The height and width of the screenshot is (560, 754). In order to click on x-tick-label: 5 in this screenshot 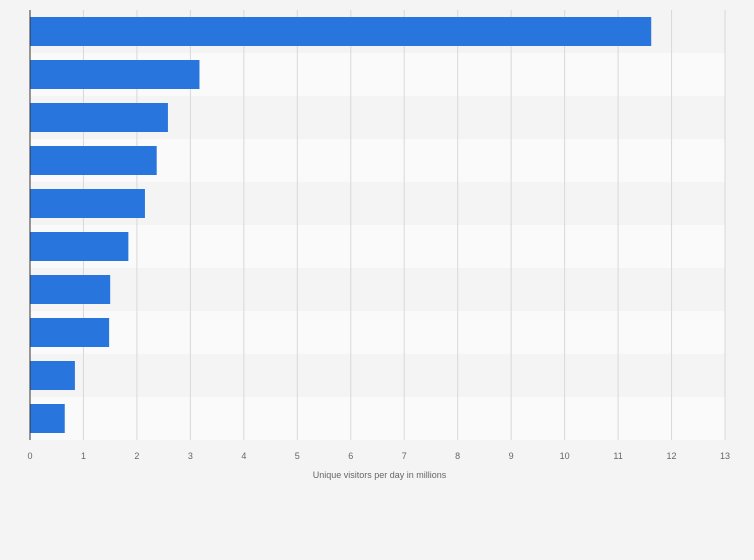, I will do `click(297, 456)`.